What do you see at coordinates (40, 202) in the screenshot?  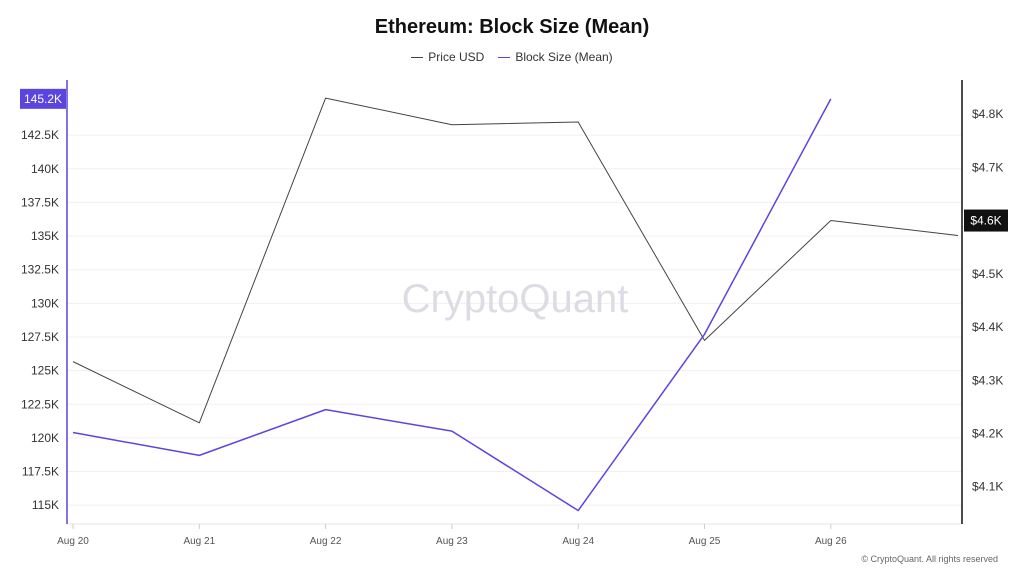 I see `y-left-tick-label: 137.5K` at bounding box center [40, 202].